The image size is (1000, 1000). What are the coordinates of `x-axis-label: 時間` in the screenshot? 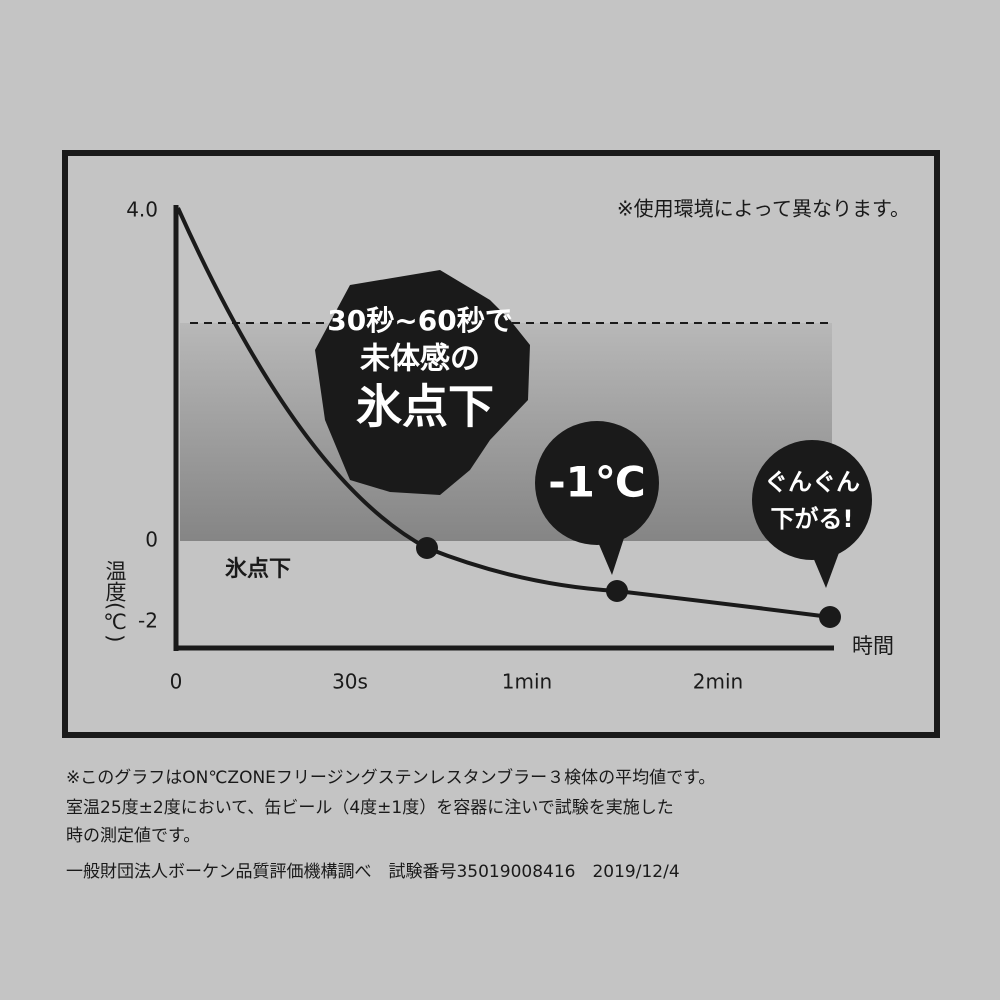 It's located at (873, 646).